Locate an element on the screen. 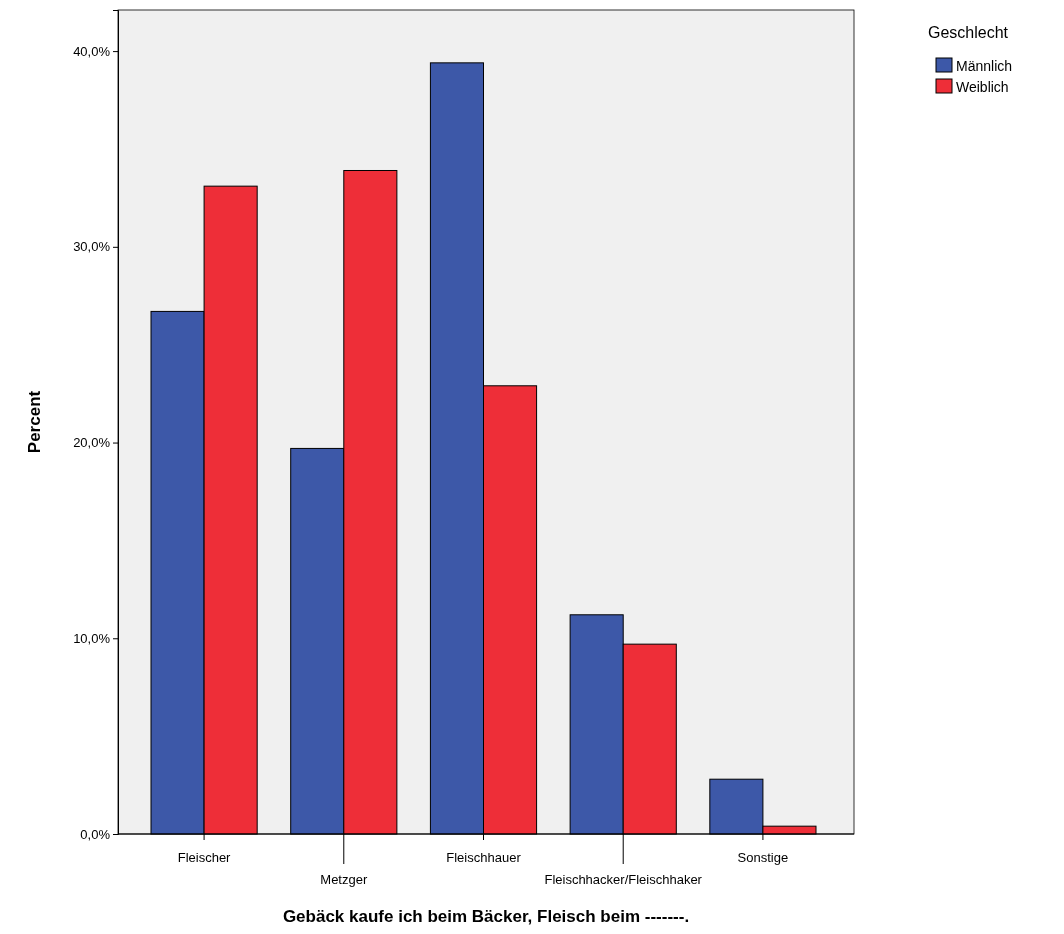 The image size is (1064, 934). y-axis-title: Percent is located at coordinates (34, 422).